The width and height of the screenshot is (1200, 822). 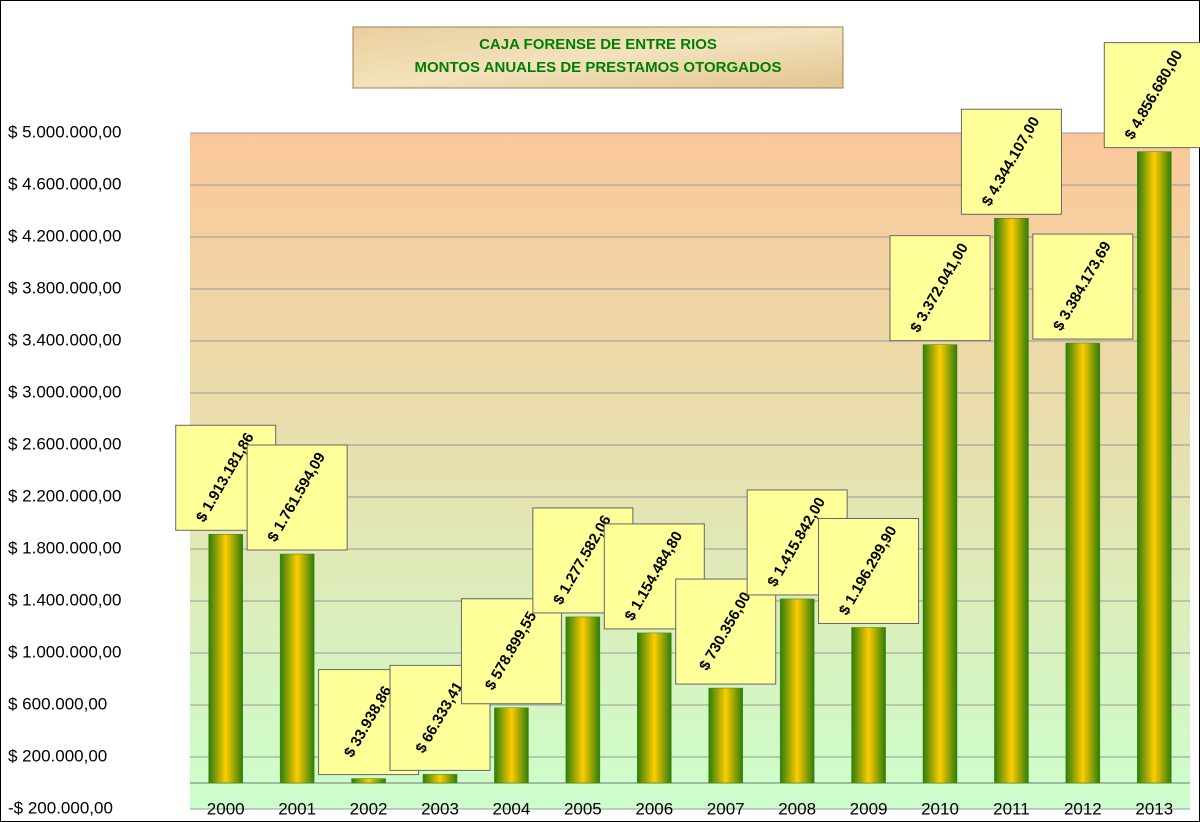 What do you see at coordinates (64, 443) in the screenshot?
I see `y-tick-label: $ 2.600.000,00` at bounding box center [64, 443].